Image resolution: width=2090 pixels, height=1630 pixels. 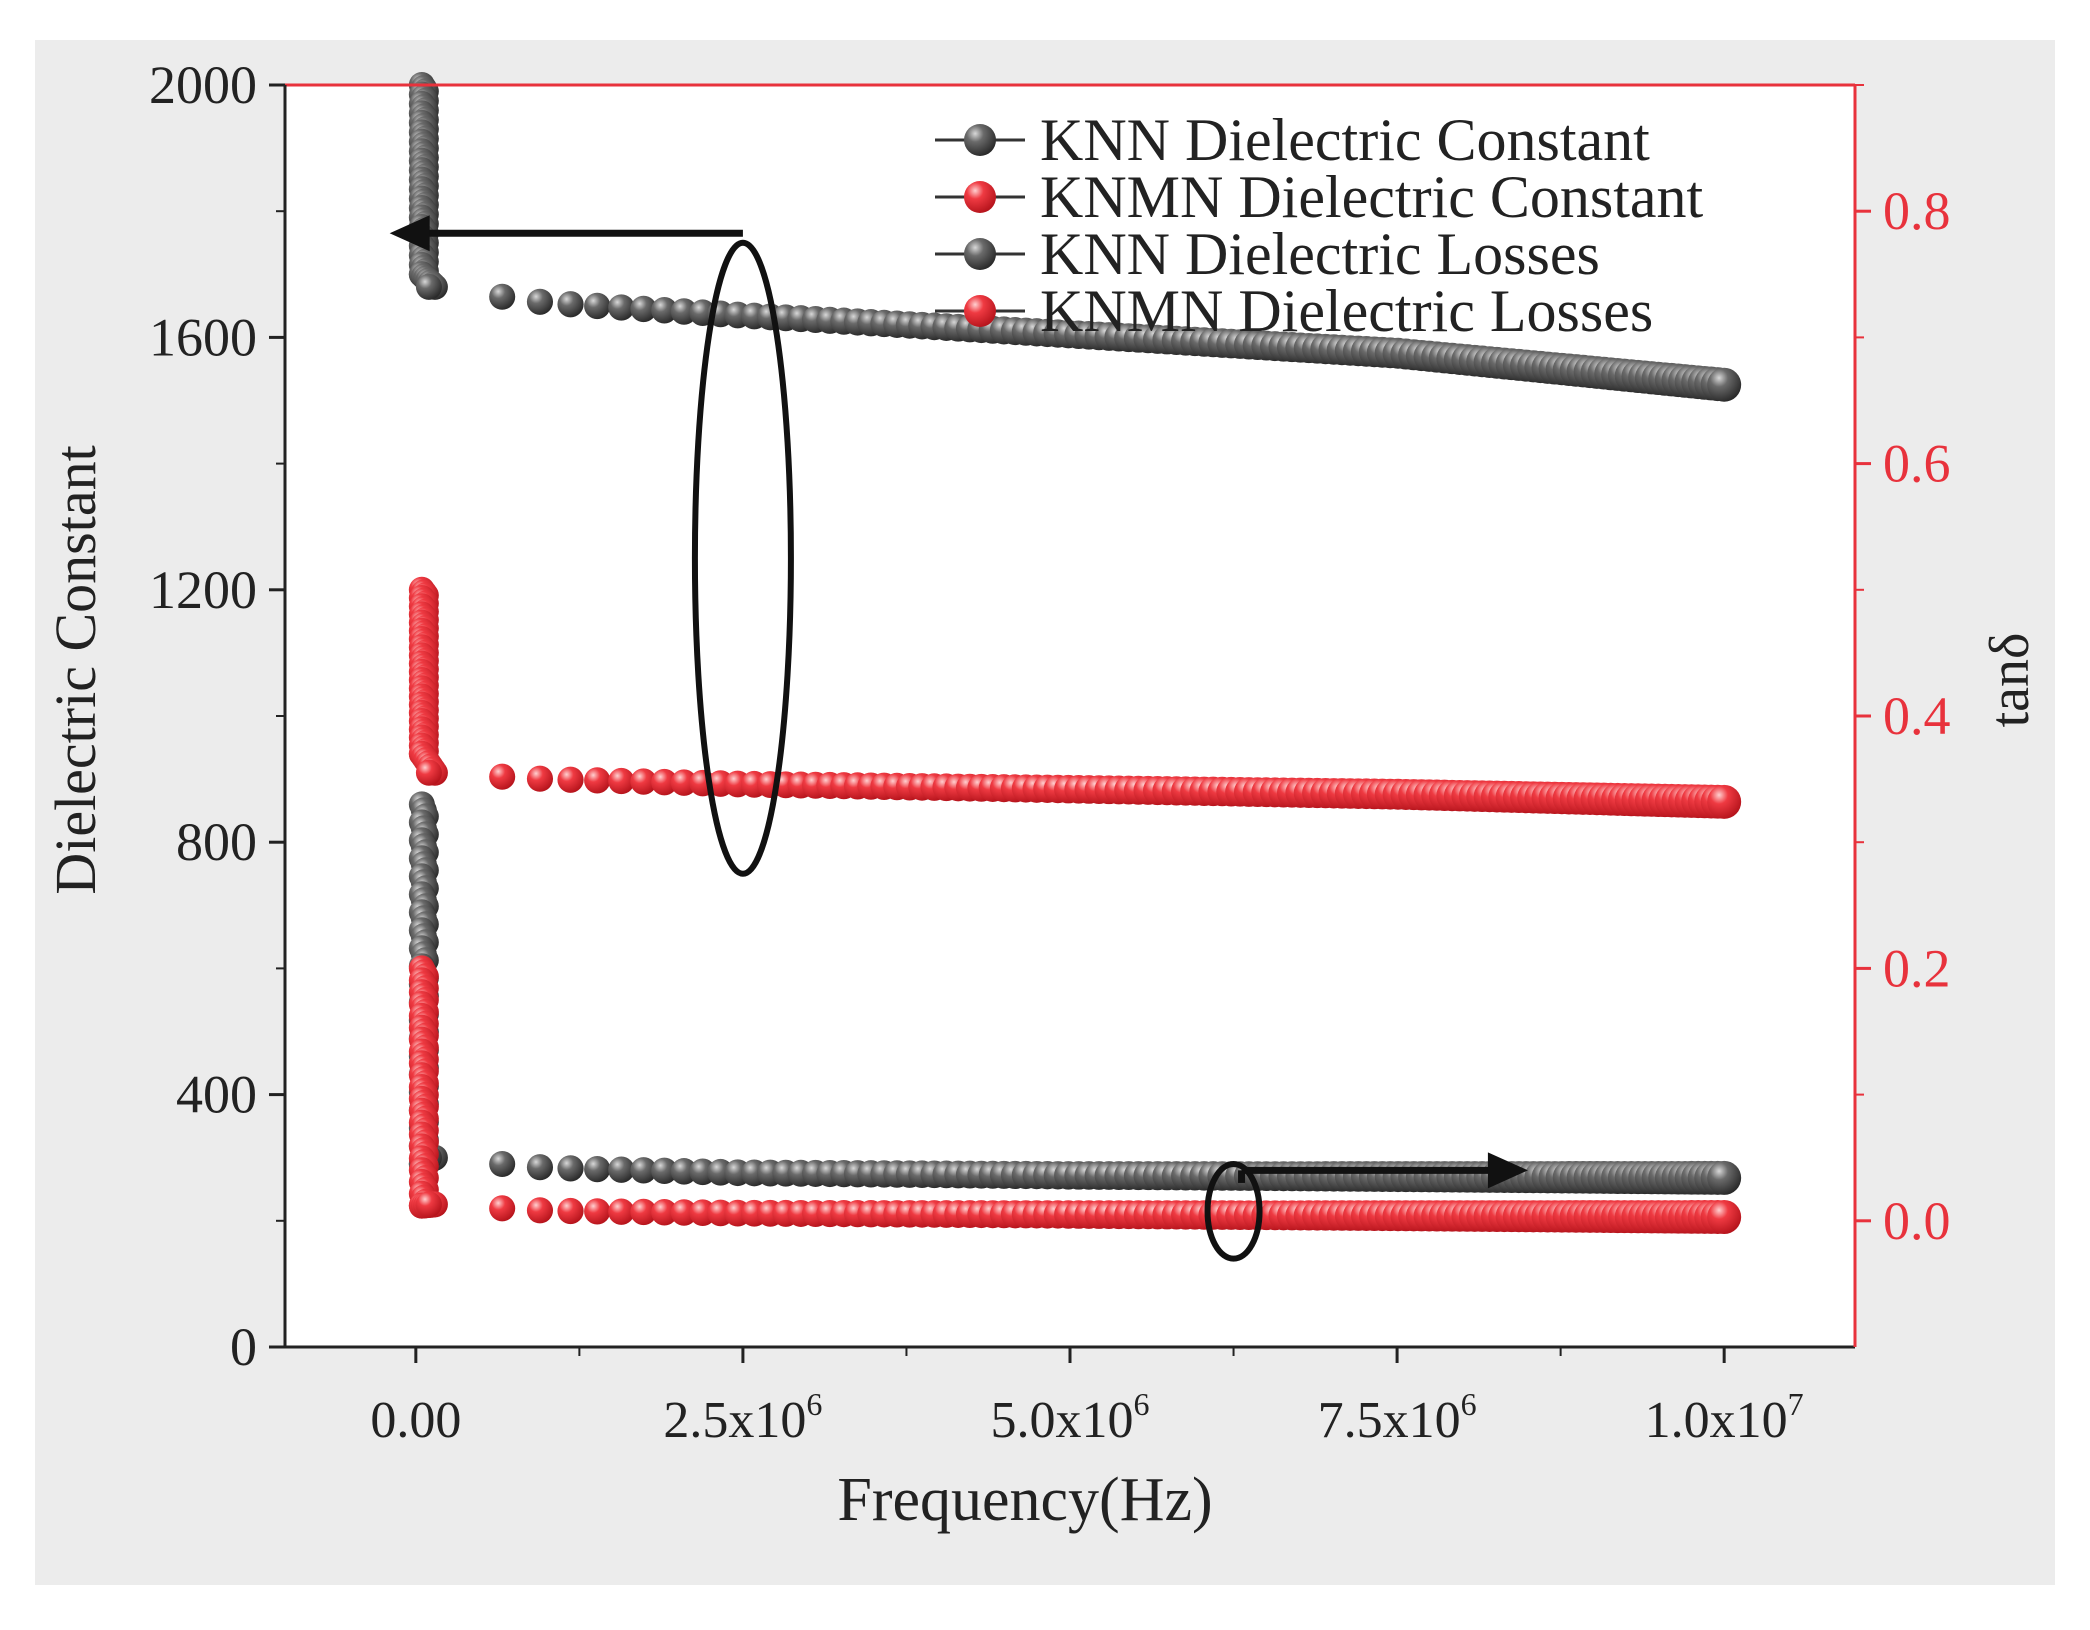 I want to click on x-tick-label: 5.0x10⁶, so click(x=1070, y=1417).